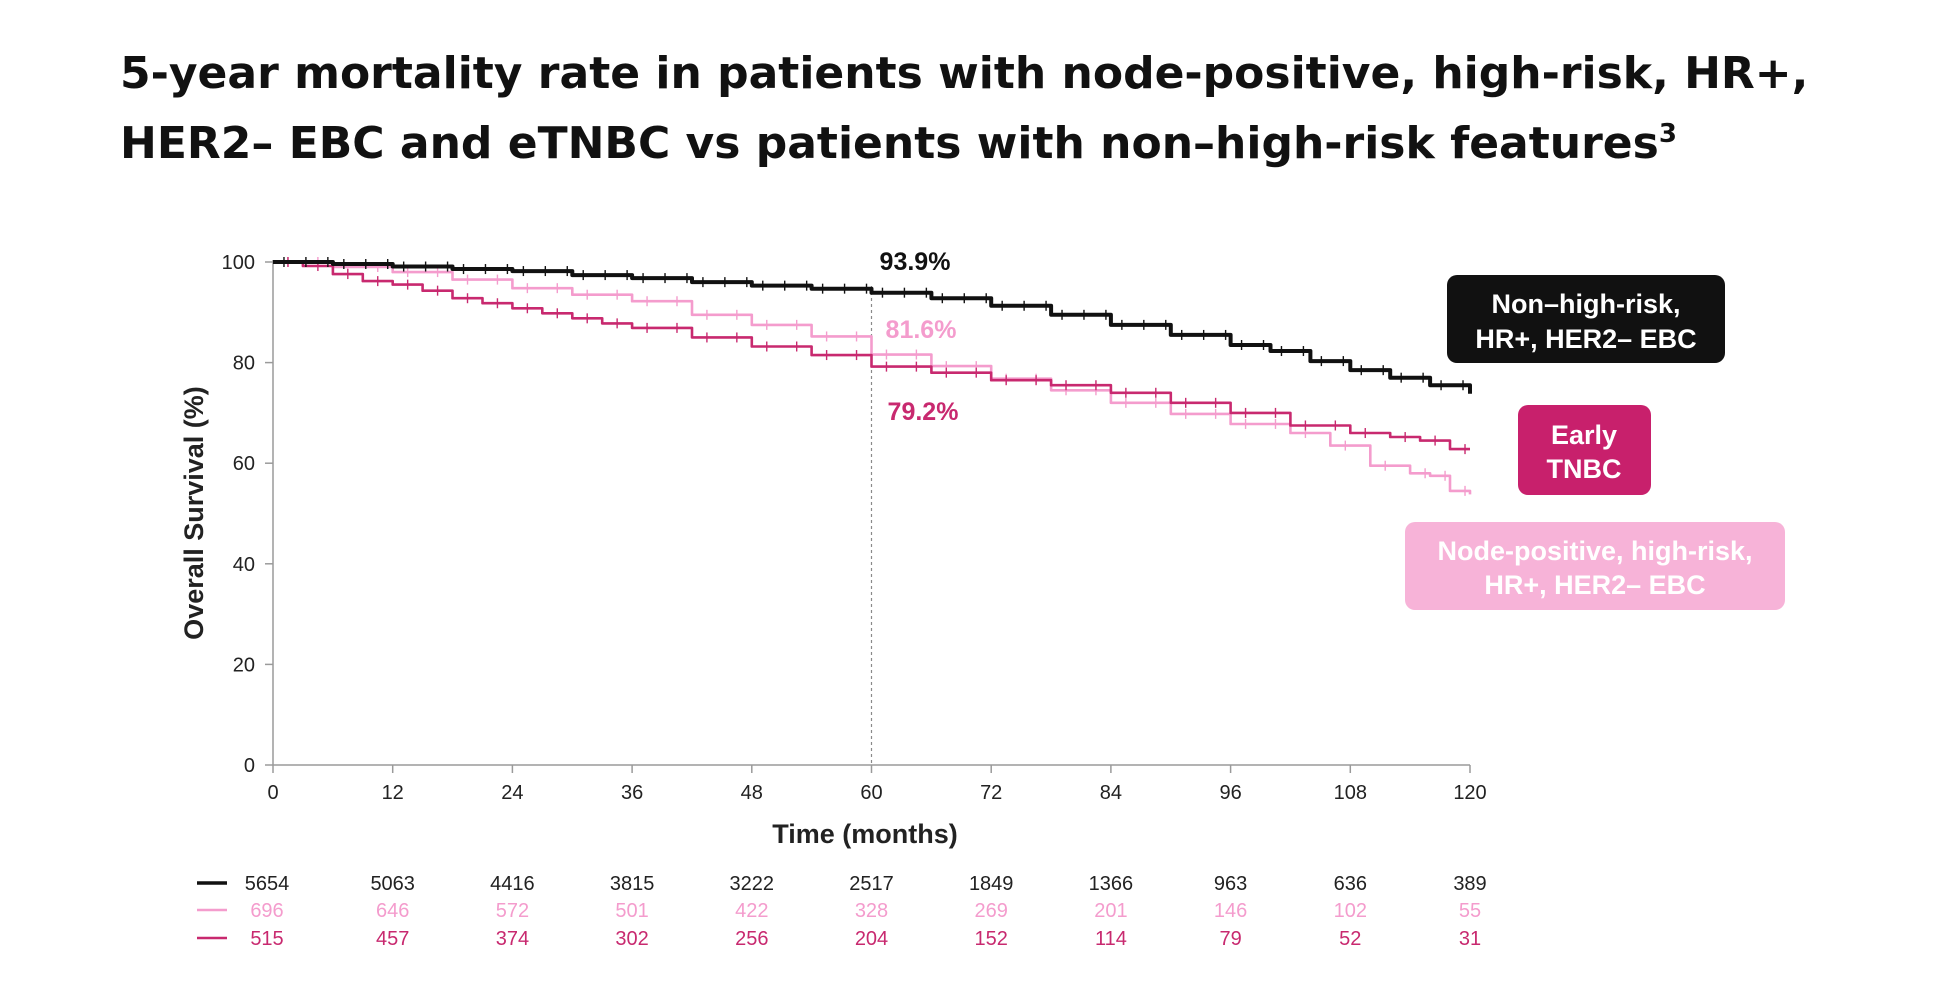 This screenshot has width=1952, height=1004. I want to click on x-tick-label: 84, so click(1111, 793).